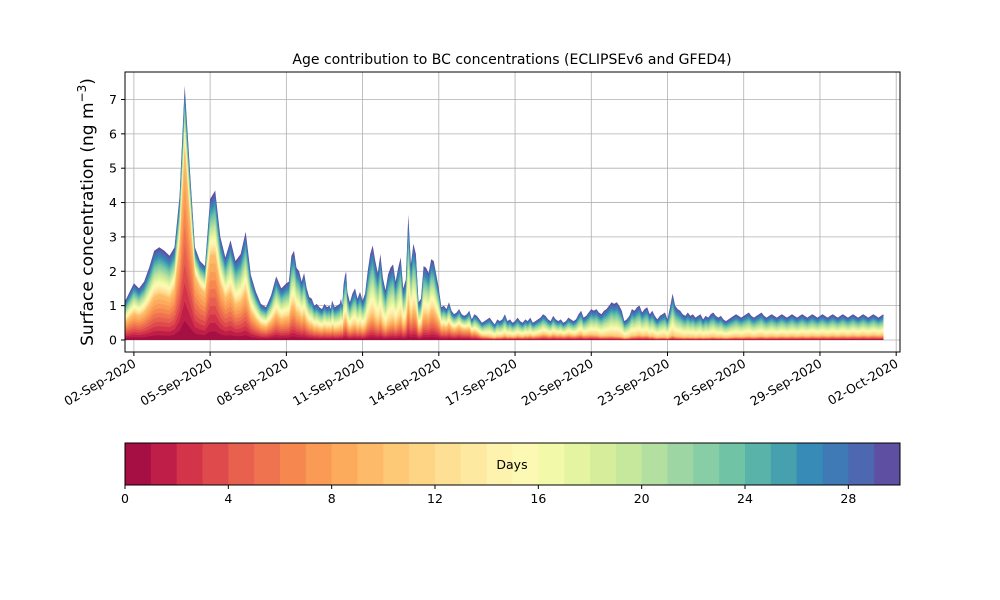  What do you see at coordinates (99, 382) in the screenshot?
I see `x-tick-label: 02-Sep-2020` at bounding box center [99, 382].